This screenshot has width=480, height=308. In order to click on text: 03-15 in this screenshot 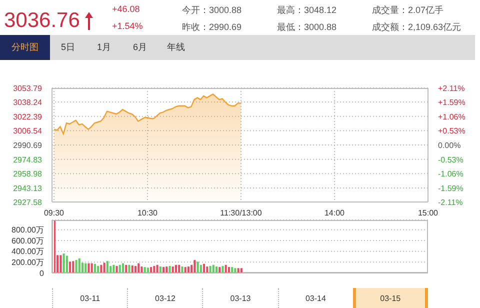, I will do `click(390, 298)`.